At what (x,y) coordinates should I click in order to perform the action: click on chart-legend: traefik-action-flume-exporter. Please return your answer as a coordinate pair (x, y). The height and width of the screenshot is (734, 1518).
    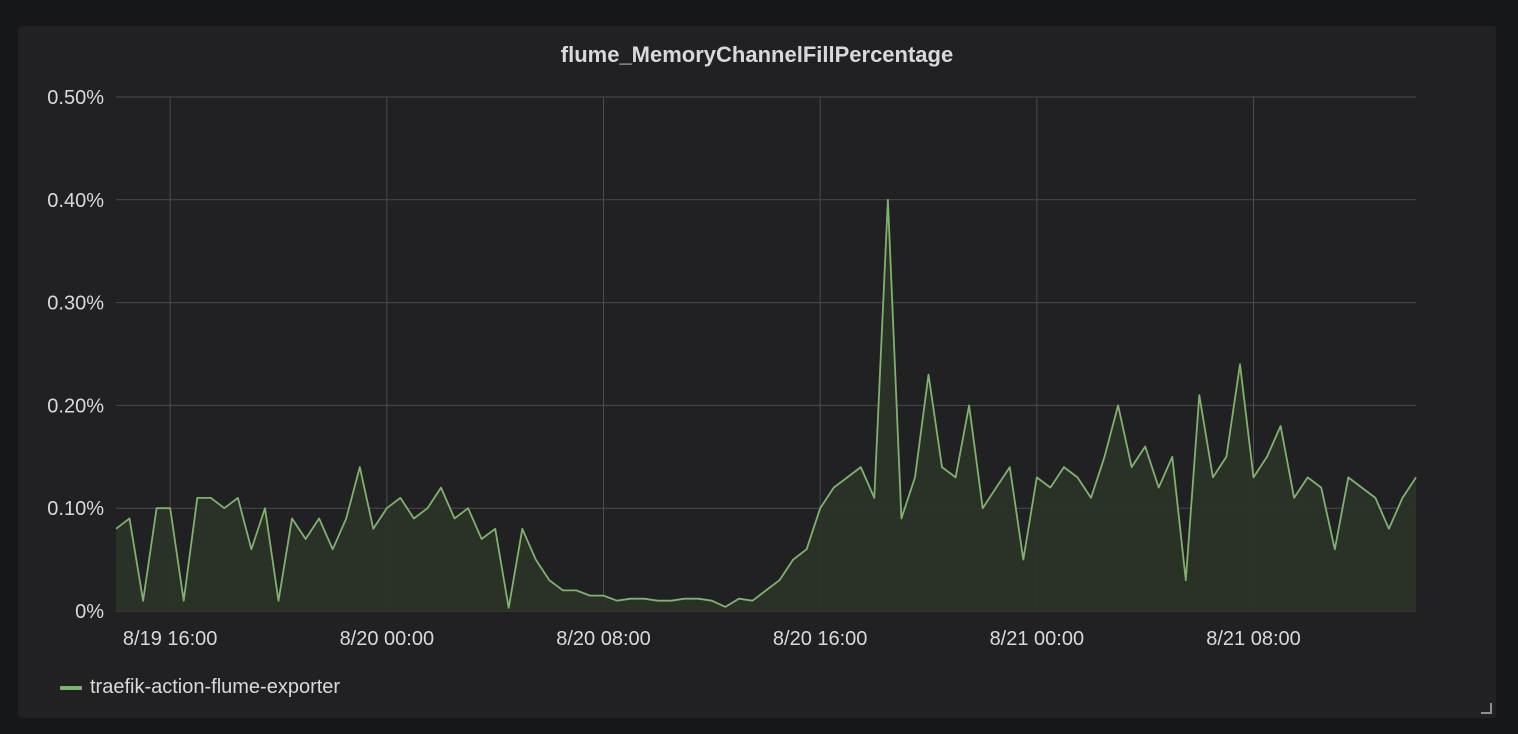
    Looking at the image, I should click on (200, 687).